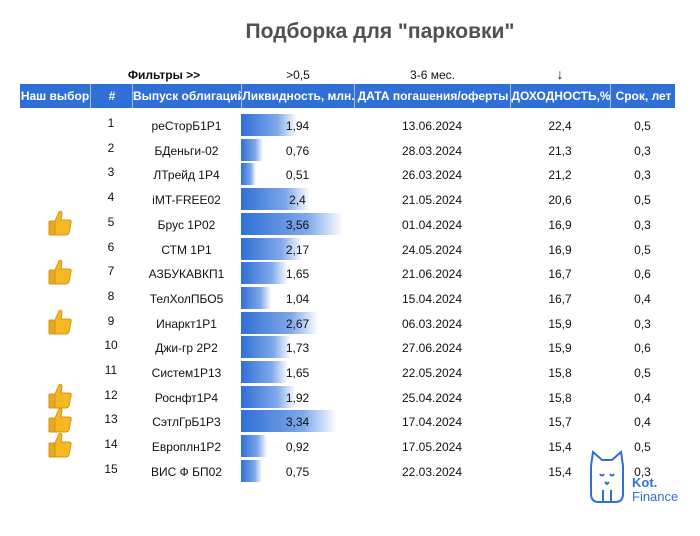  What do you see at coordinates (432, 224) in the screenshot?
I see `maturity-date: 01.04.2024` at bounding box center [432, 224].